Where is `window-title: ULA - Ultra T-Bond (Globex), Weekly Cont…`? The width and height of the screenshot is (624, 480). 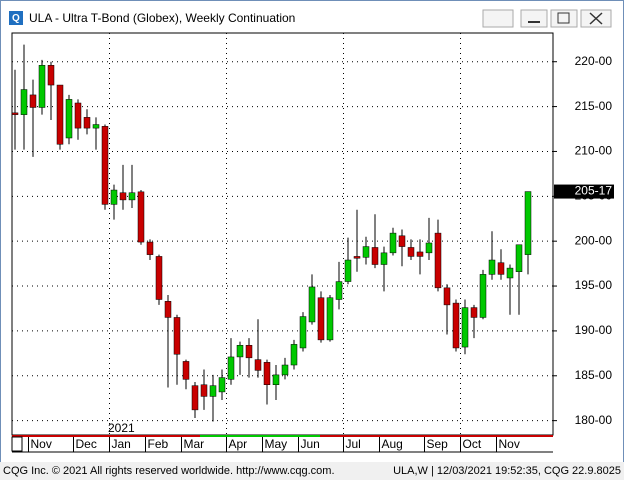 window-title: ULA - Ultra T-Bond (Globex), Weekly Cont… is located at coordinates (162, 18).